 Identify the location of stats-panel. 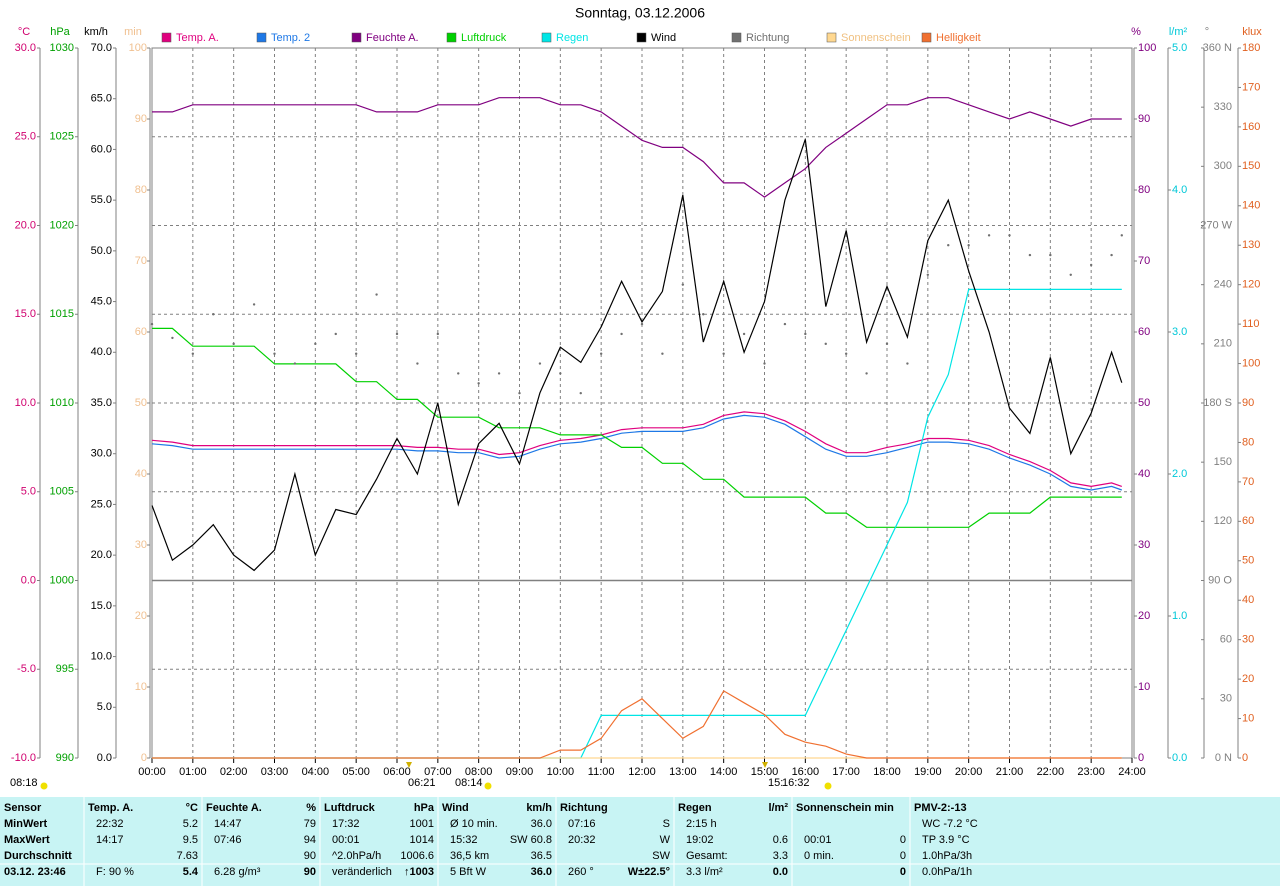
(640, 841).